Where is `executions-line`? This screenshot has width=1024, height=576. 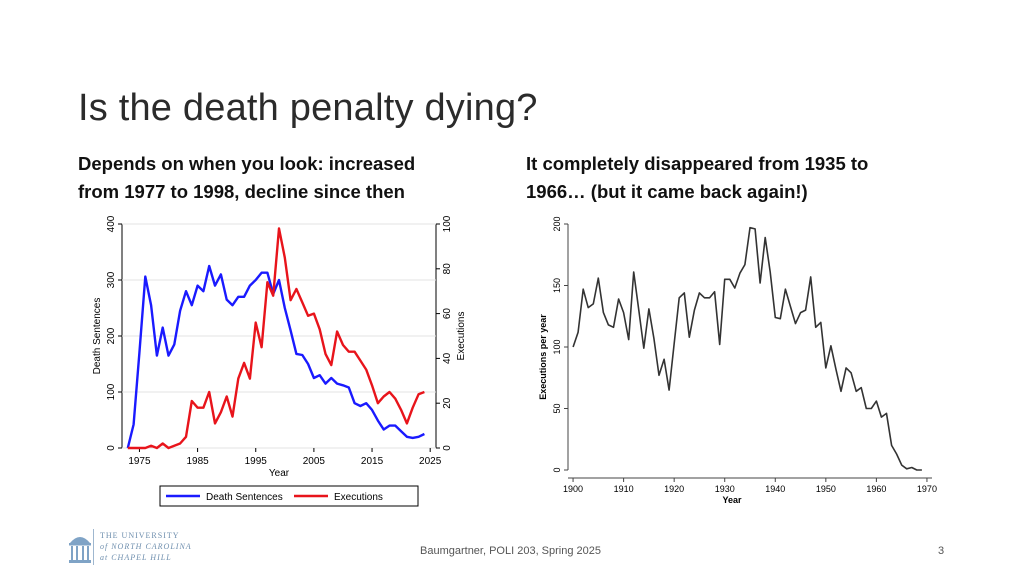
executions-line is located at coordinates (276, 338).